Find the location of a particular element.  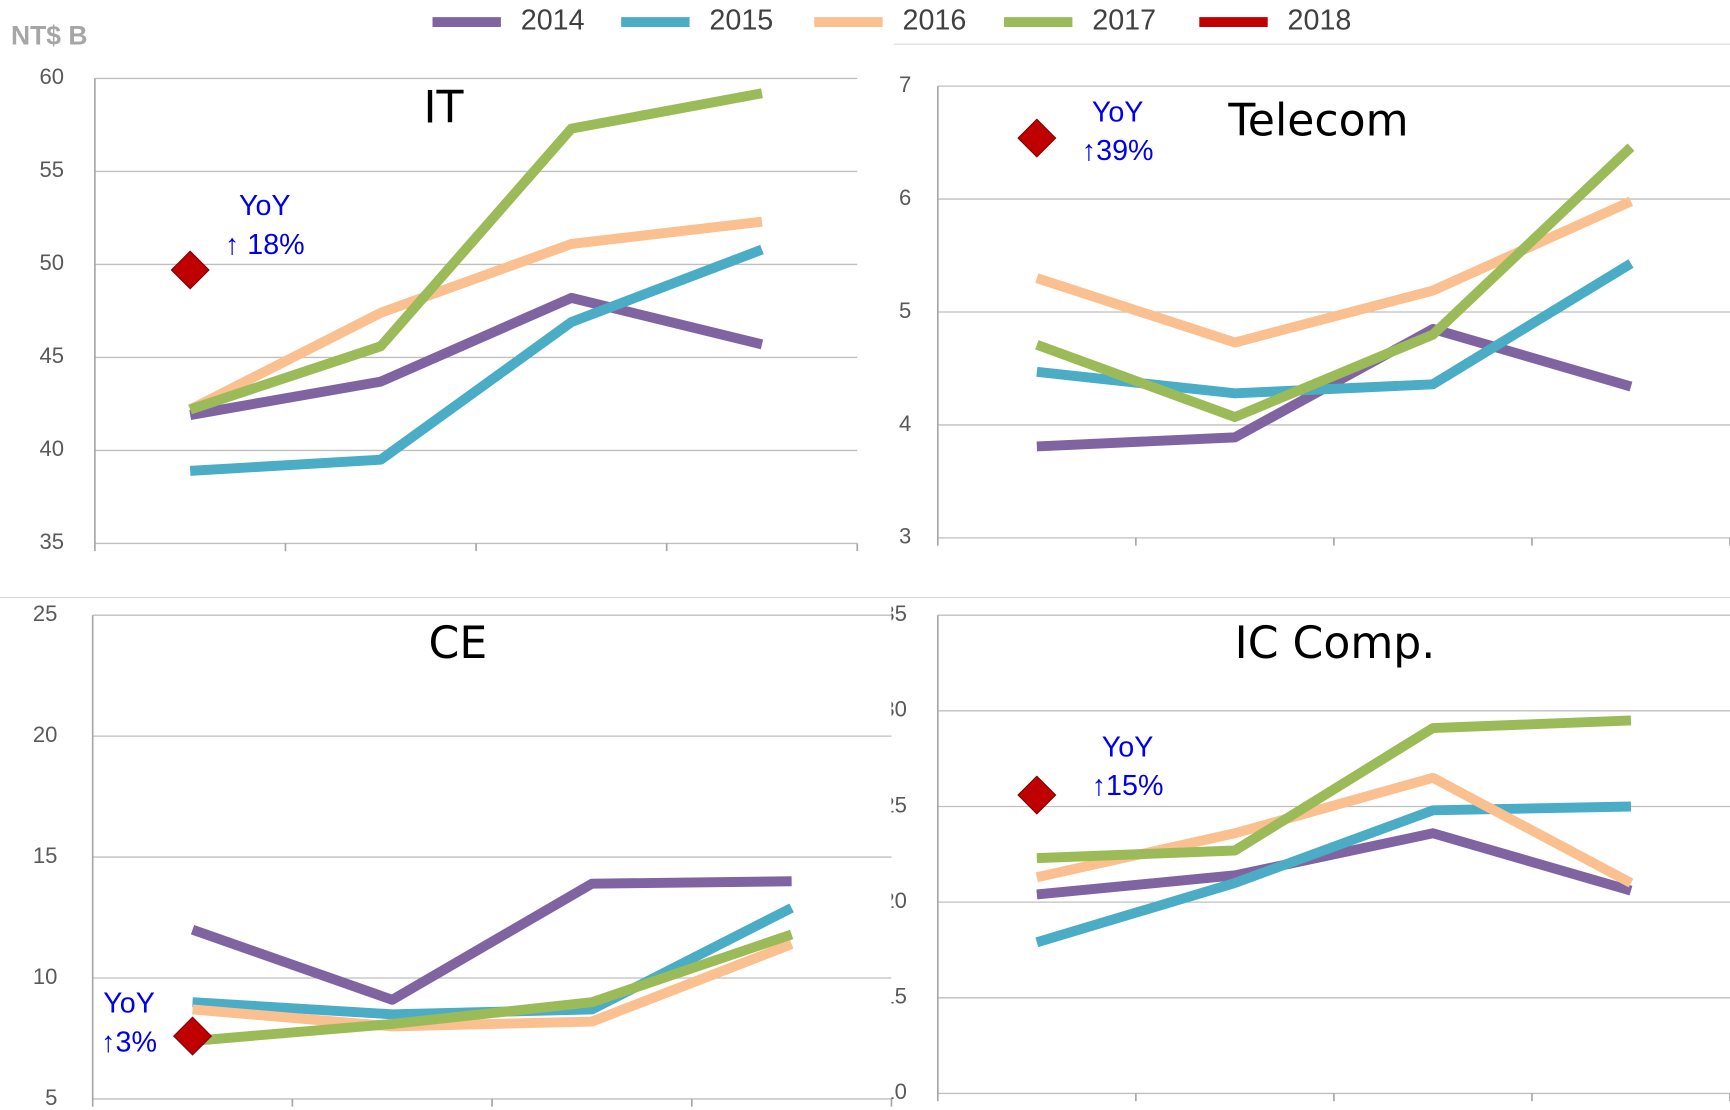

y-tick-label: 6 is located at coordinates (905, 197).